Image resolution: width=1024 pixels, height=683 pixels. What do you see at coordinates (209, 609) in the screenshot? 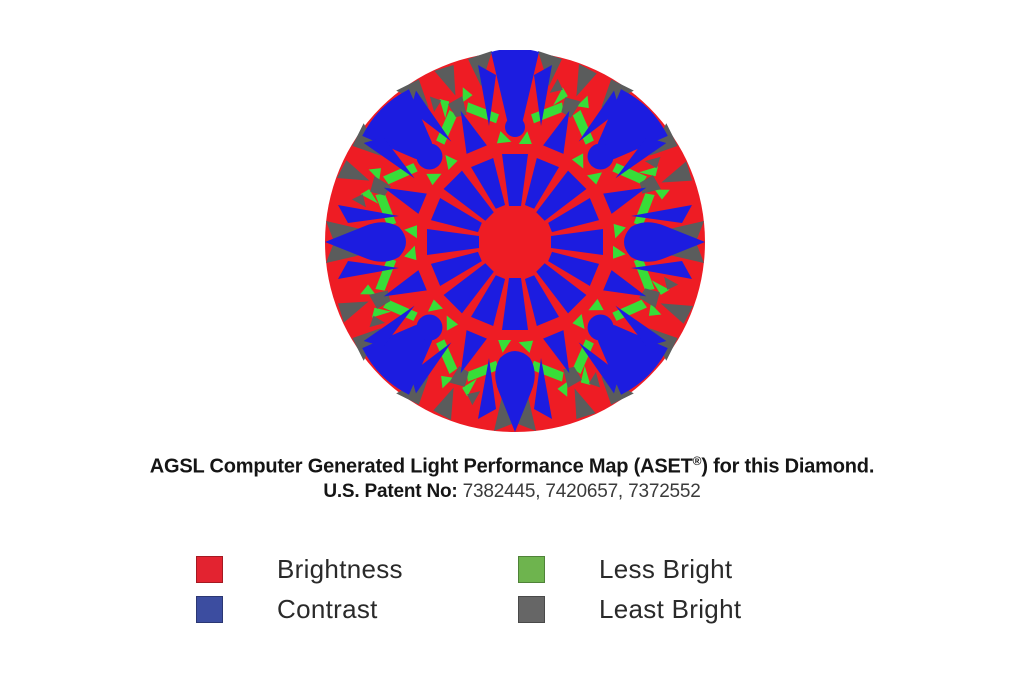
I see `legend-swatch-contrast` at bounding box center [209, 609].